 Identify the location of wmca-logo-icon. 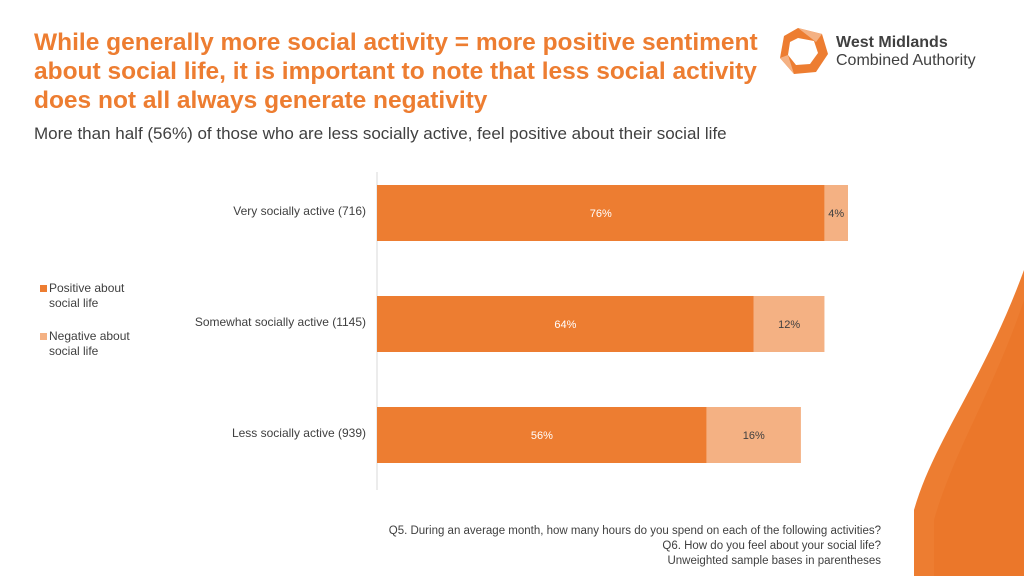
(804, 51).